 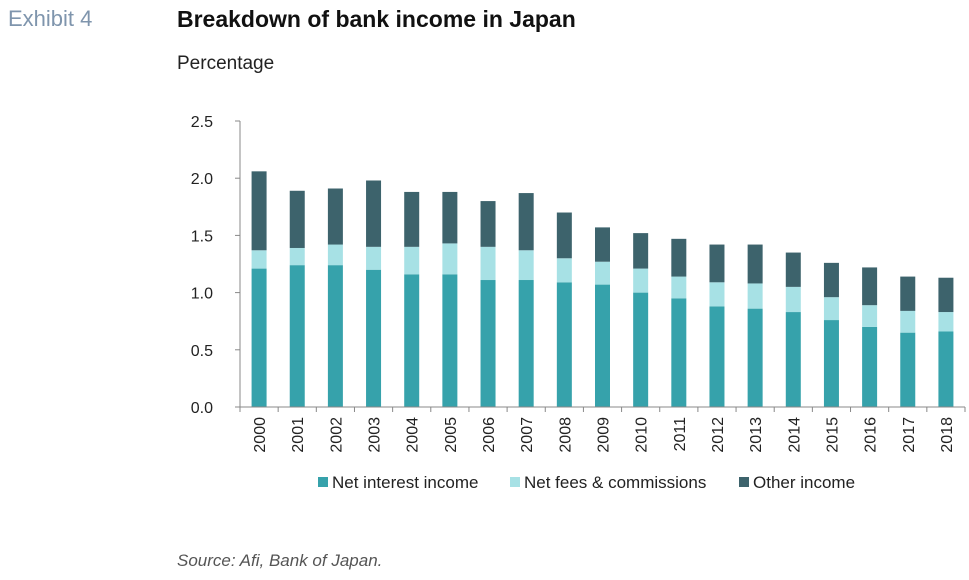 I want to click on bar-other-income-2016, so click(x=870, y=286).